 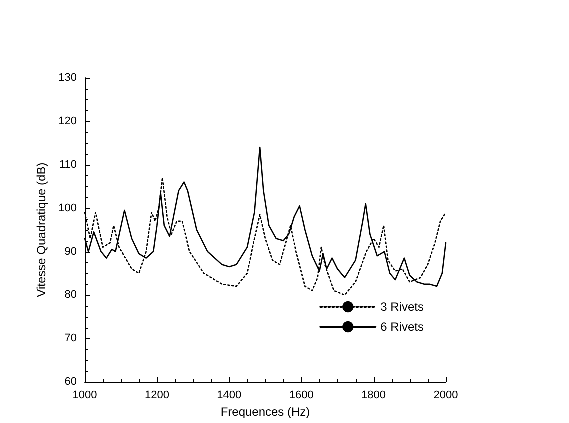 What do you see at coordinates (265, 412) in the screenshot?
I see `x-axis-title: Frequences (Hz)` at bounding box center [265, 412].